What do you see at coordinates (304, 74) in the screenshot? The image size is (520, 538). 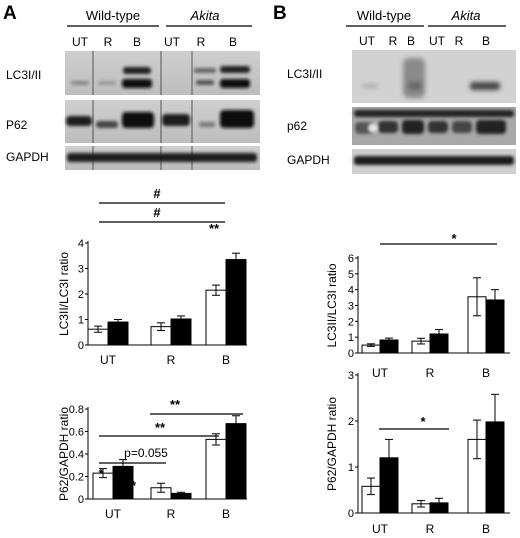 I see `panel-b-blot-label: LC3I/II` at bounding box center [304, 74].